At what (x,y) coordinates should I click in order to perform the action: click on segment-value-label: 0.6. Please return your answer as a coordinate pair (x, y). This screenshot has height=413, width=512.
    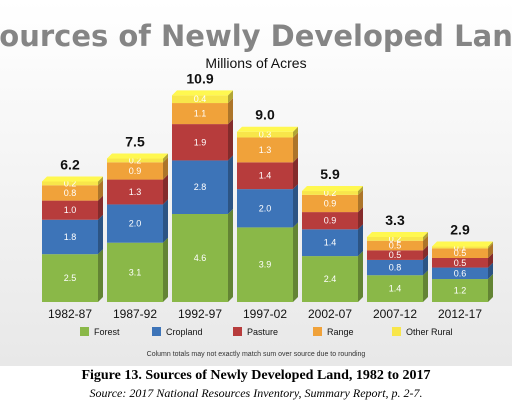
    Looking at the image, I should click on (460, 273).